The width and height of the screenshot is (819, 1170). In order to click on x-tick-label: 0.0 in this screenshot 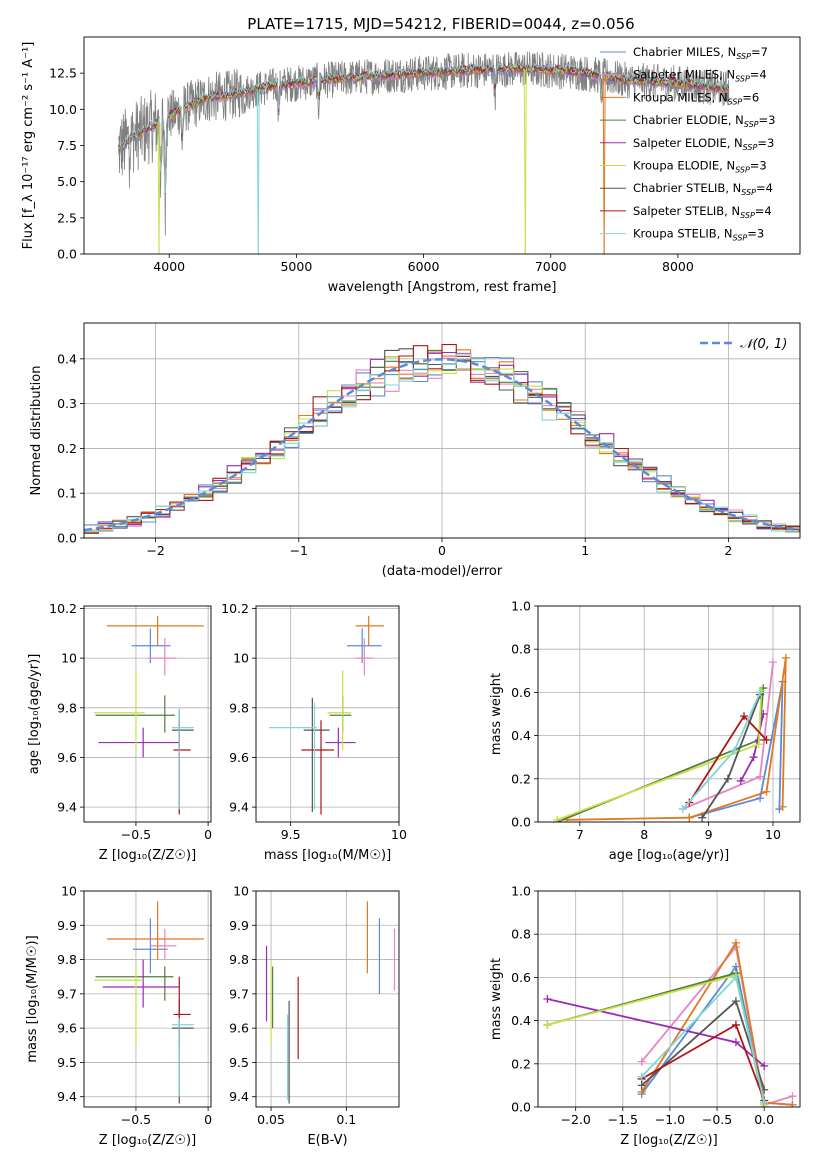, I will do `click(764, 1119)`.